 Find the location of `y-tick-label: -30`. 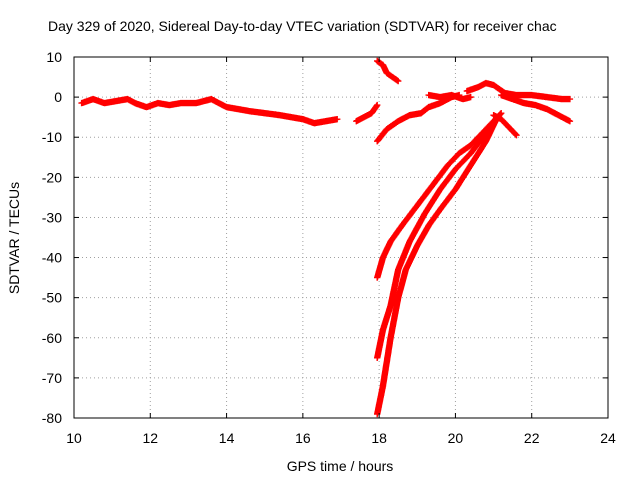

y-tick-label: -30 is located at coordinates (52, 217).